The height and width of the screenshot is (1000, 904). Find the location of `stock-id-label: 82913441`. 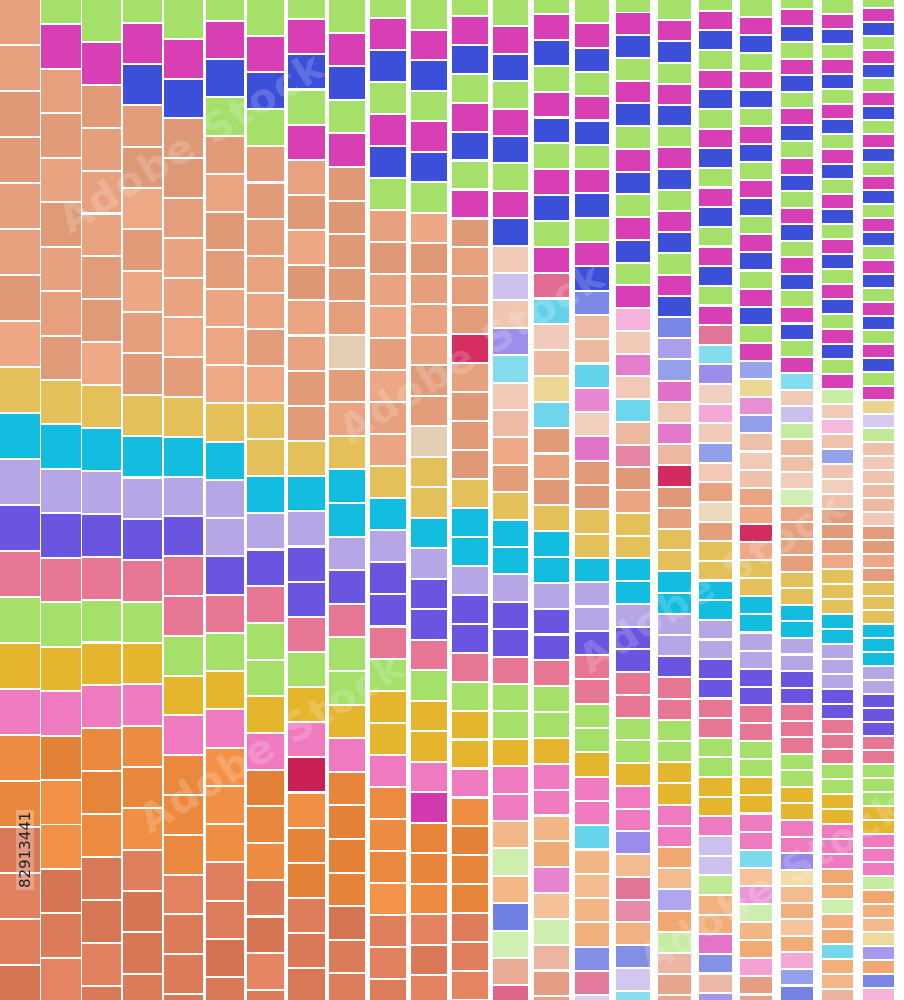

stock-id-label: 82913441 is located at coordinates (25, 850).